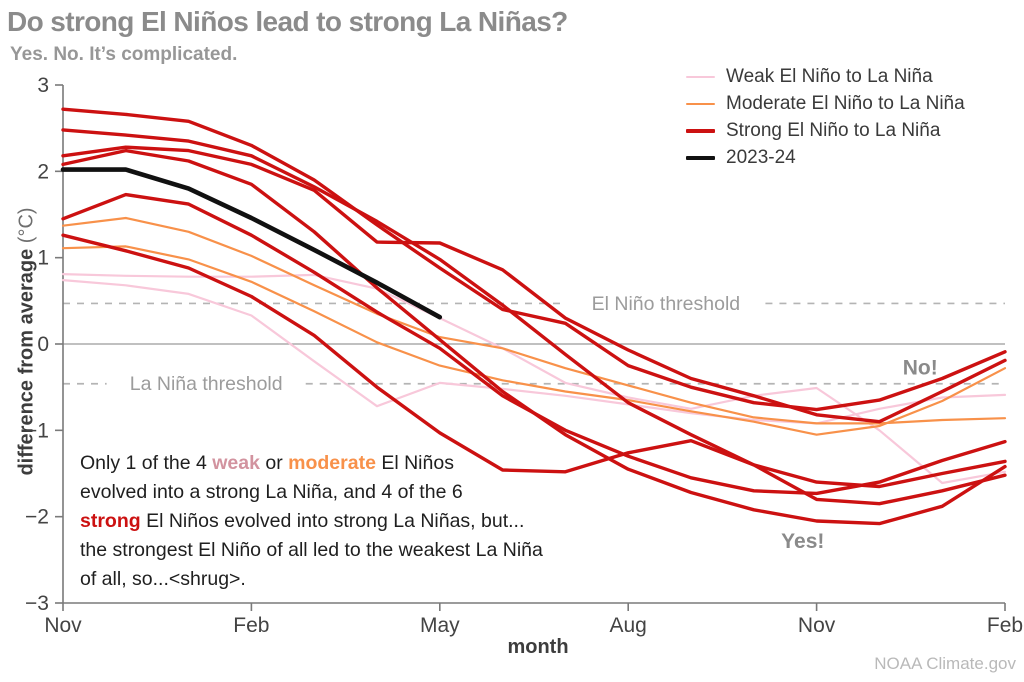  I want to click on y-tick-label: 0, so click(43, 344).